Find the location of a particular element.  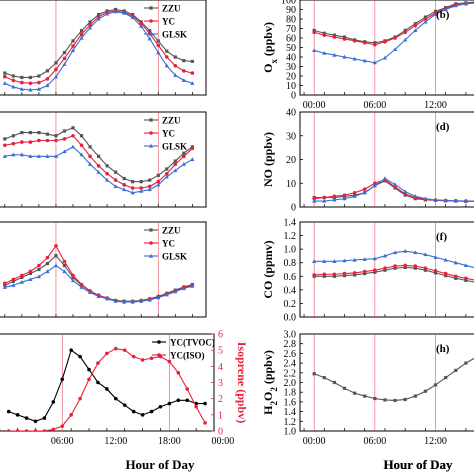

panel-frame is located at coordinates (103, 159).